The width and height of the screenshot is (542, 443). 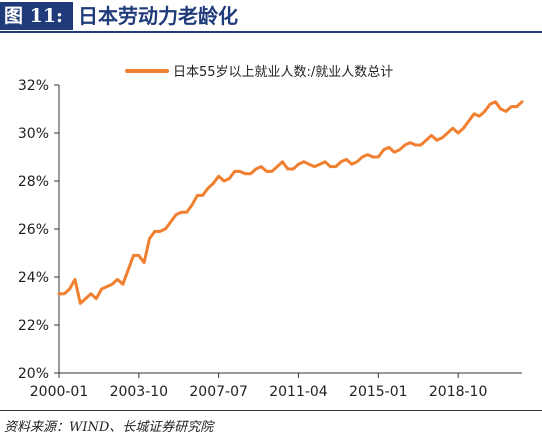 I want to click on legend-label: 日本55岁以上就业人数:/就业人数总计, so click(x=283, y=72).